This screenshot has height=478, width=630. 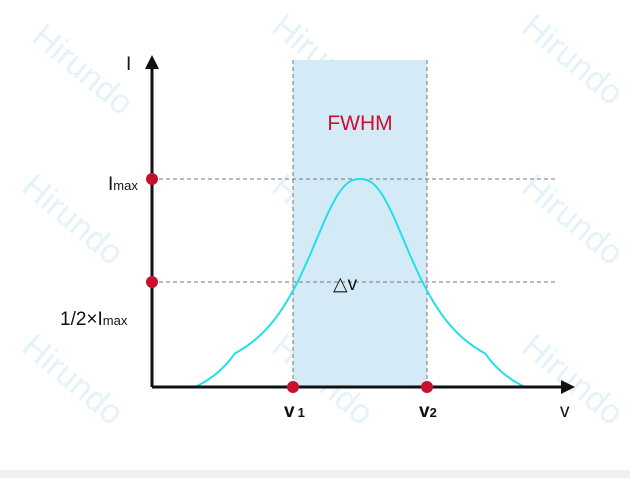 What do you see at coordinates (94, 319) in the screenshot?
I see `half-max-label: 1/2×Imax` at bounding box center [94, 319].